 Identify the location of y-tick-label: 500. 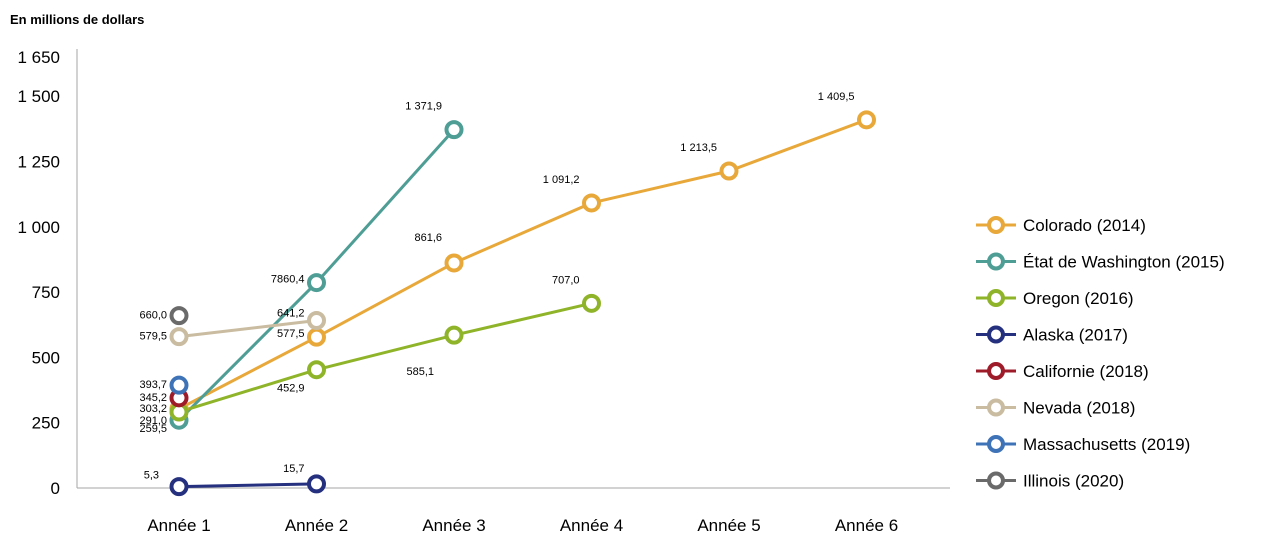
(46, 357).